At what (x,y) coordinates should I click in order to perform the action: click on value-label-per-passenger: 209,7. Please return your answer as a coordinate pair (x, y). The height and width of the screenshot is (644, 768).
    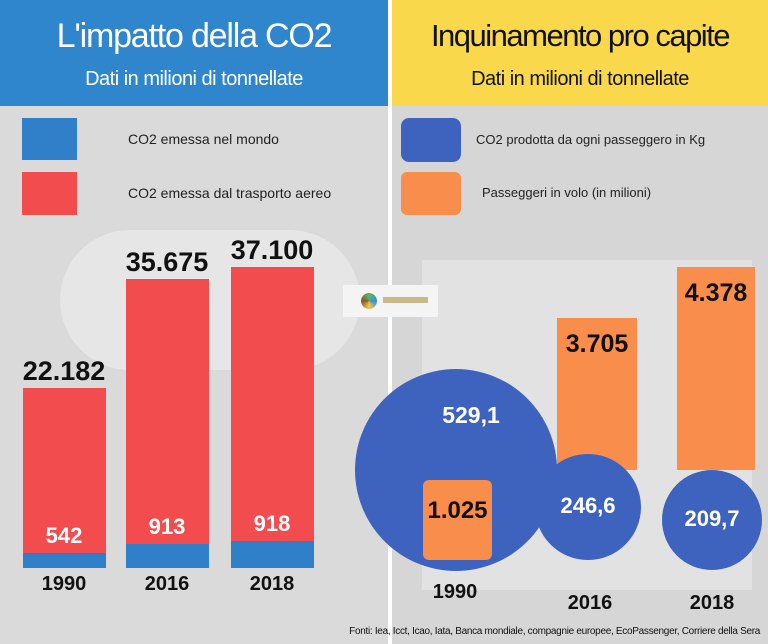
    Looking at the image, I should click on (712, 518).